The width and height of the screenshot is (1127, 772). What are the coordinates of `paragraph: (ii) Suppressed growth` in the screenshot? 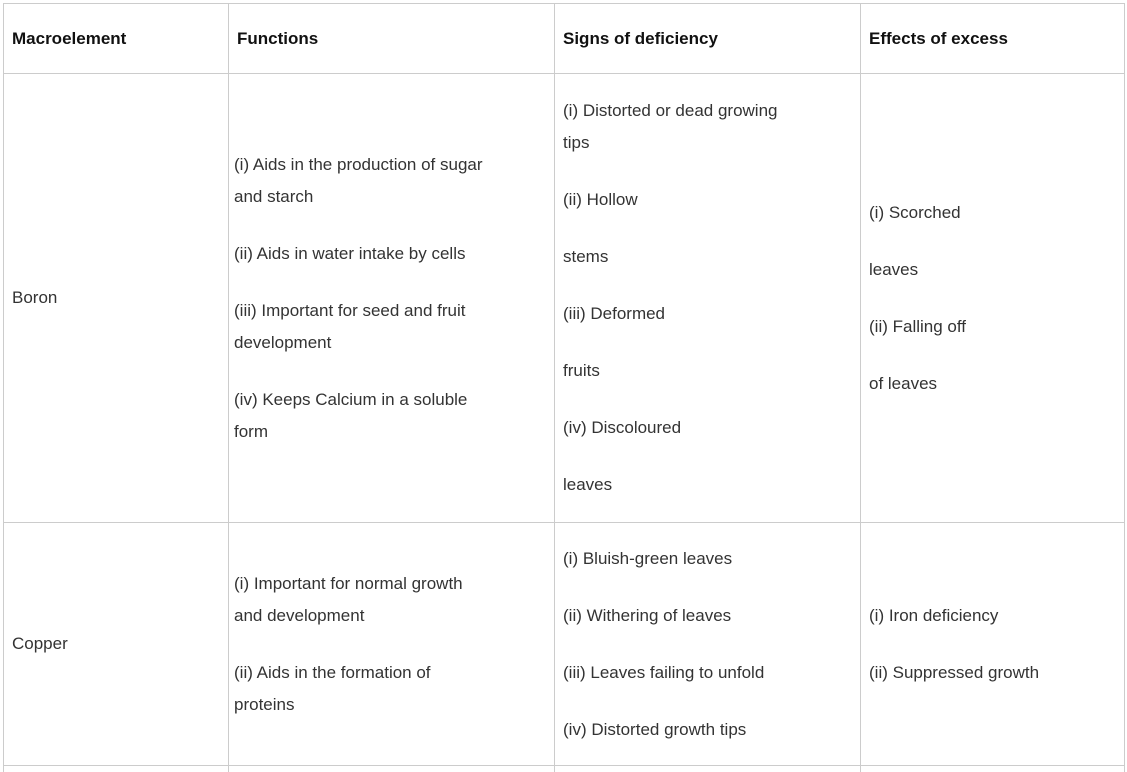 It's located at (992, 673).